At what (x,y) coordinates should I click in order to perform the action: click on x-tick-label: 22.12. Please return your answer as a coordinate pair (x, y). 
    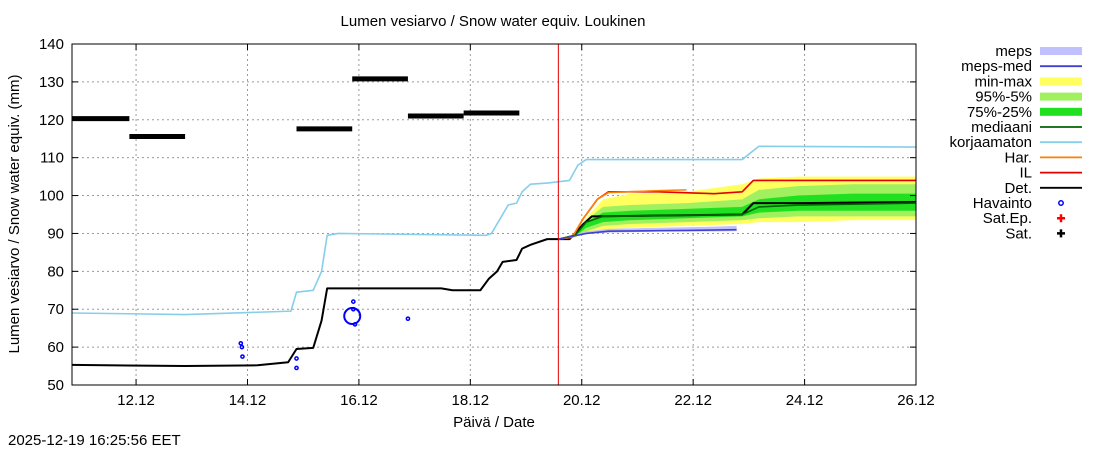
    Looking at the image, I should click on (693, 400).